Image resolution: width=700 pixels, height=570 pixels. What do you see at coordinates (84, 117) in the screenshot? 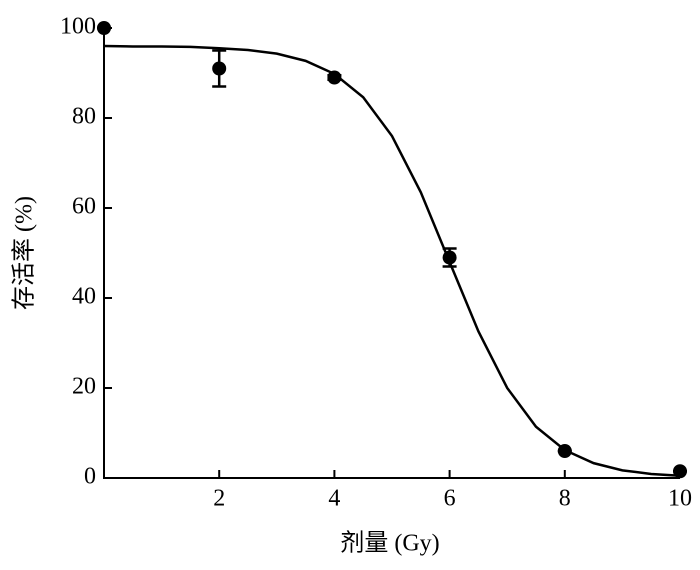
I see `y-tick-label: 80` at bounding box center [84, 117].